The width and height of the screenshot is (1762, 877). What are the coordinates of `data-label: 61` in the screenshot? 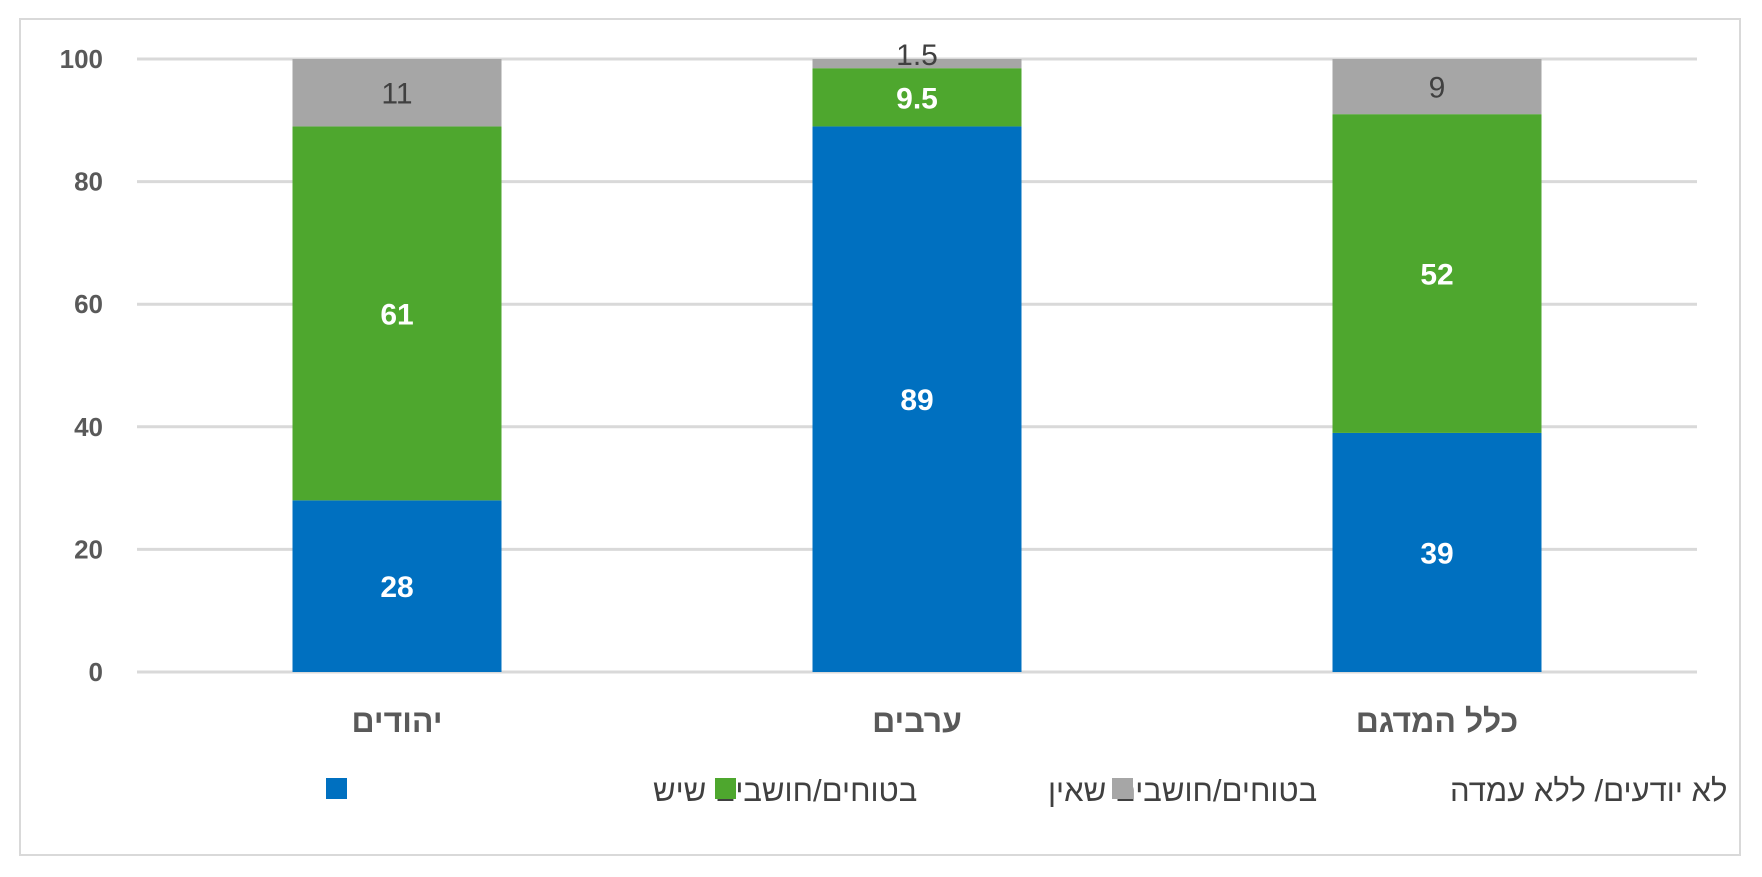 It's located at (396, 314).